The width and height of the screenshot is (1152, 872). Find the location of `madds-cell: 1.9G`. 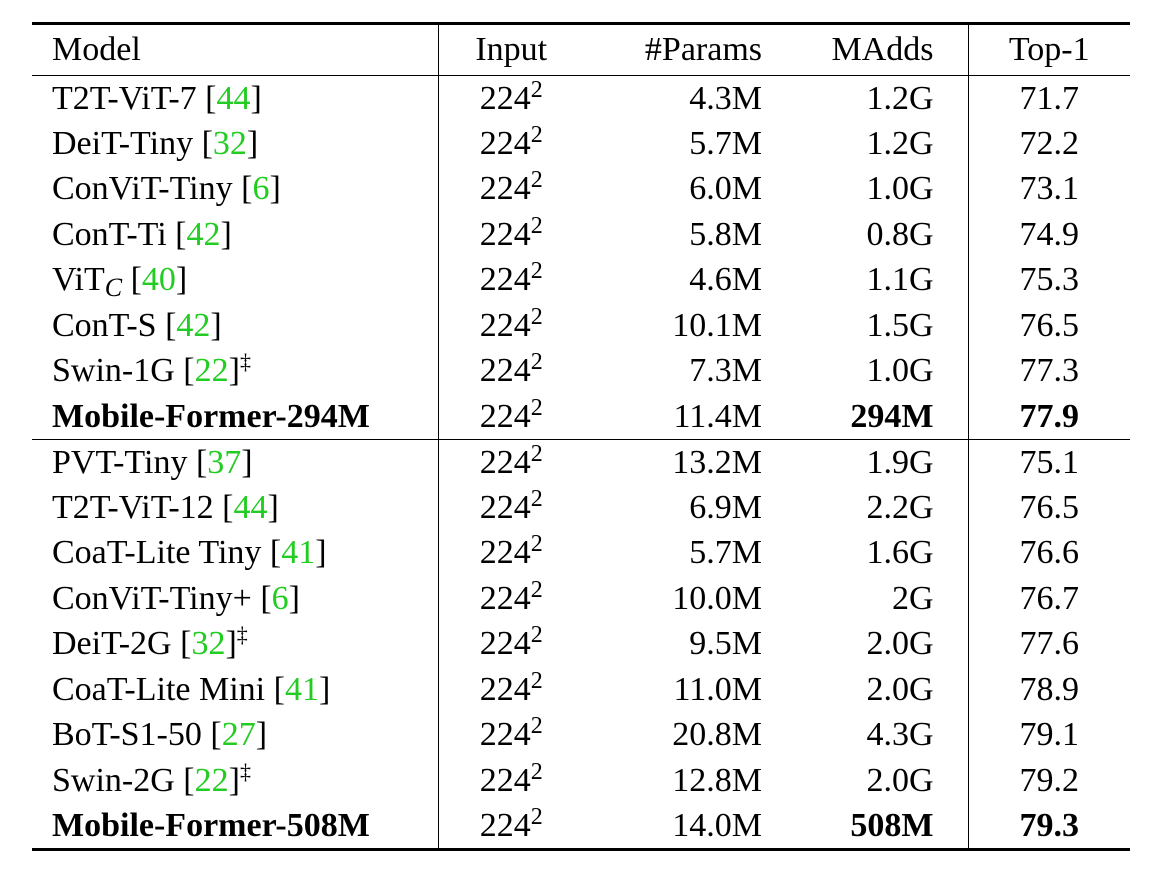

madds-cell: 1.9G is located at coordinates (874, 462).